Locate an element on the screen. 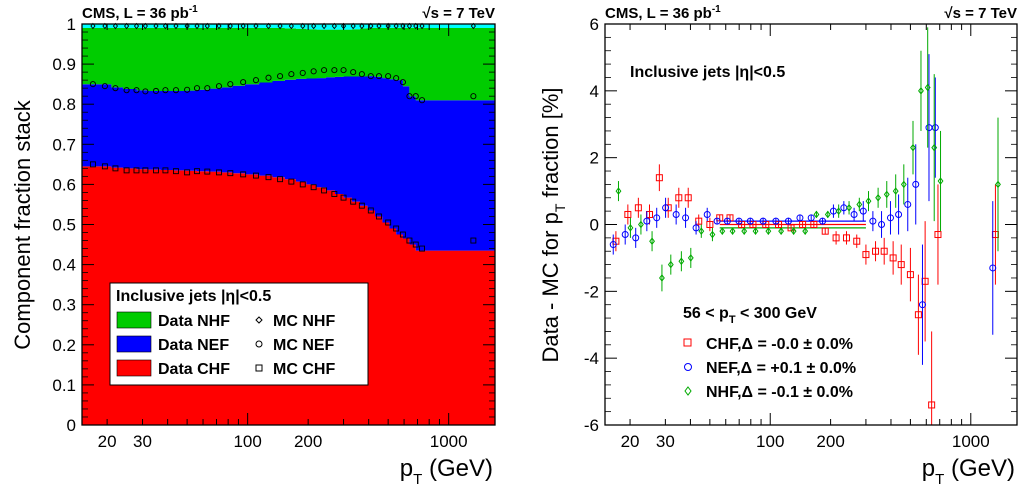 Image resolution: width=1022 pixels, height=492 pixels. y-tick-label: 0.7 is located at coordinates (64, 144).